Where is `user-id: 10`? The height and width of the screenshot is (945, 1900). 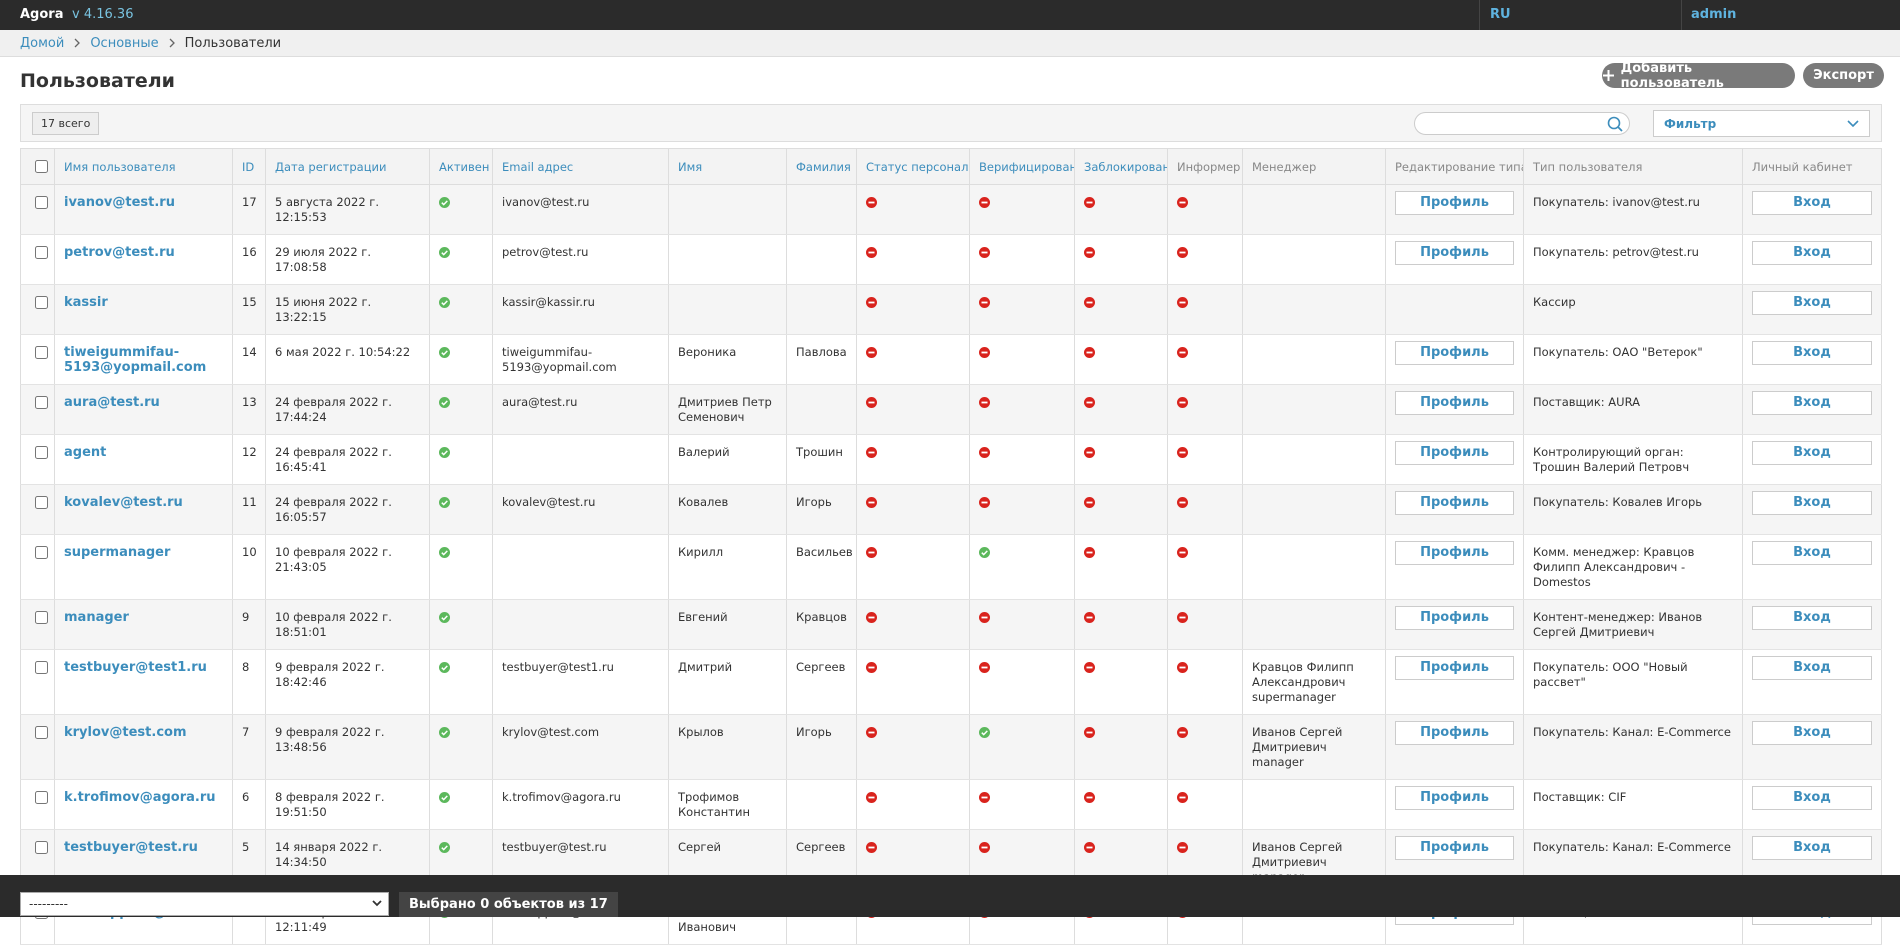
user-id: 10 is located at coordinates (249, 552).